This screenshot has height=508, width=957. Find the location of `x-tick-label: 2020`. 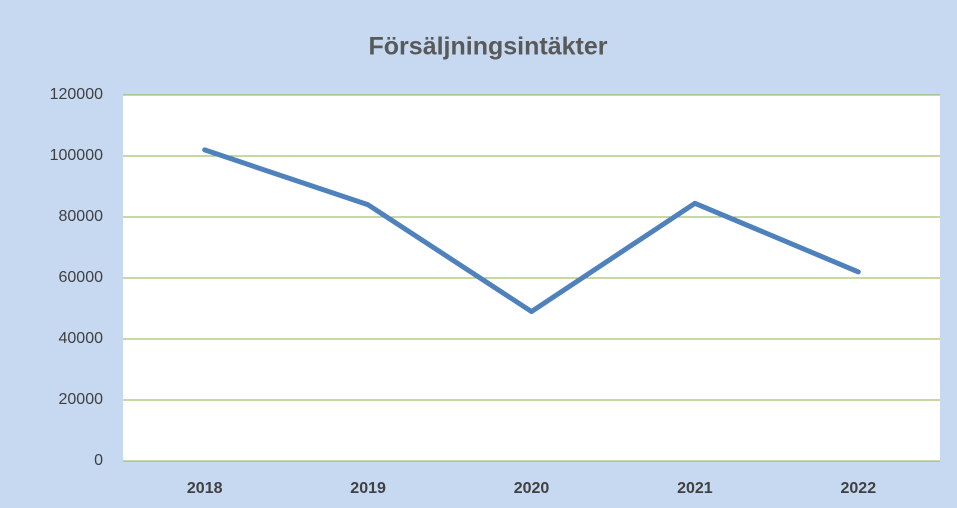

x-tick-label: 2020 is located at coordinates (532, 488).